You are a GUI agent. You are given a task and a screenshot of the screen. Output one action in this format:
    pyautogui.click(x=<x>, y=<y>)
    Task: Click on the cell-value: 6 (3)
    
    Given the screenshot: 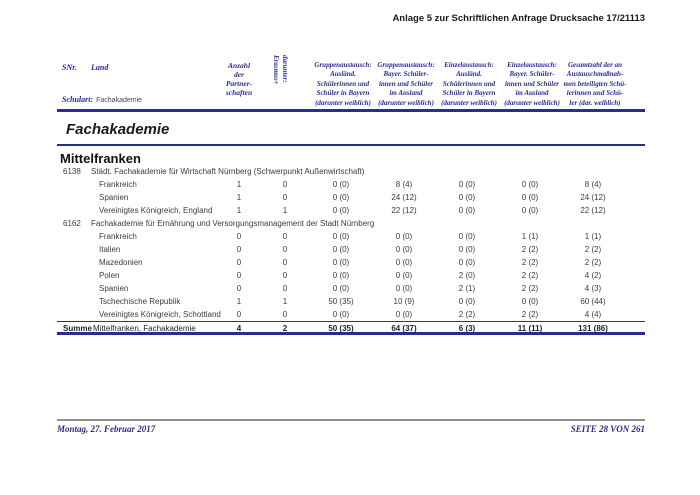 What is the action you would take?
    pyautogui.click(x=467, y=328)
    